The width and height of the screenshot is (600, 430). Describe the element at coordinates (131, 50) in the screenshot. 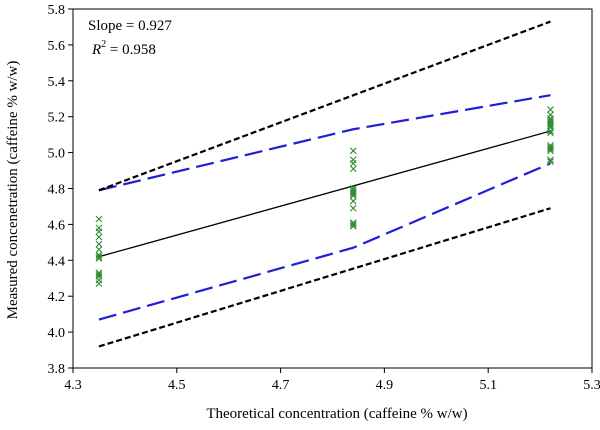

I see `r-squared-value: = 0.958` at that location.